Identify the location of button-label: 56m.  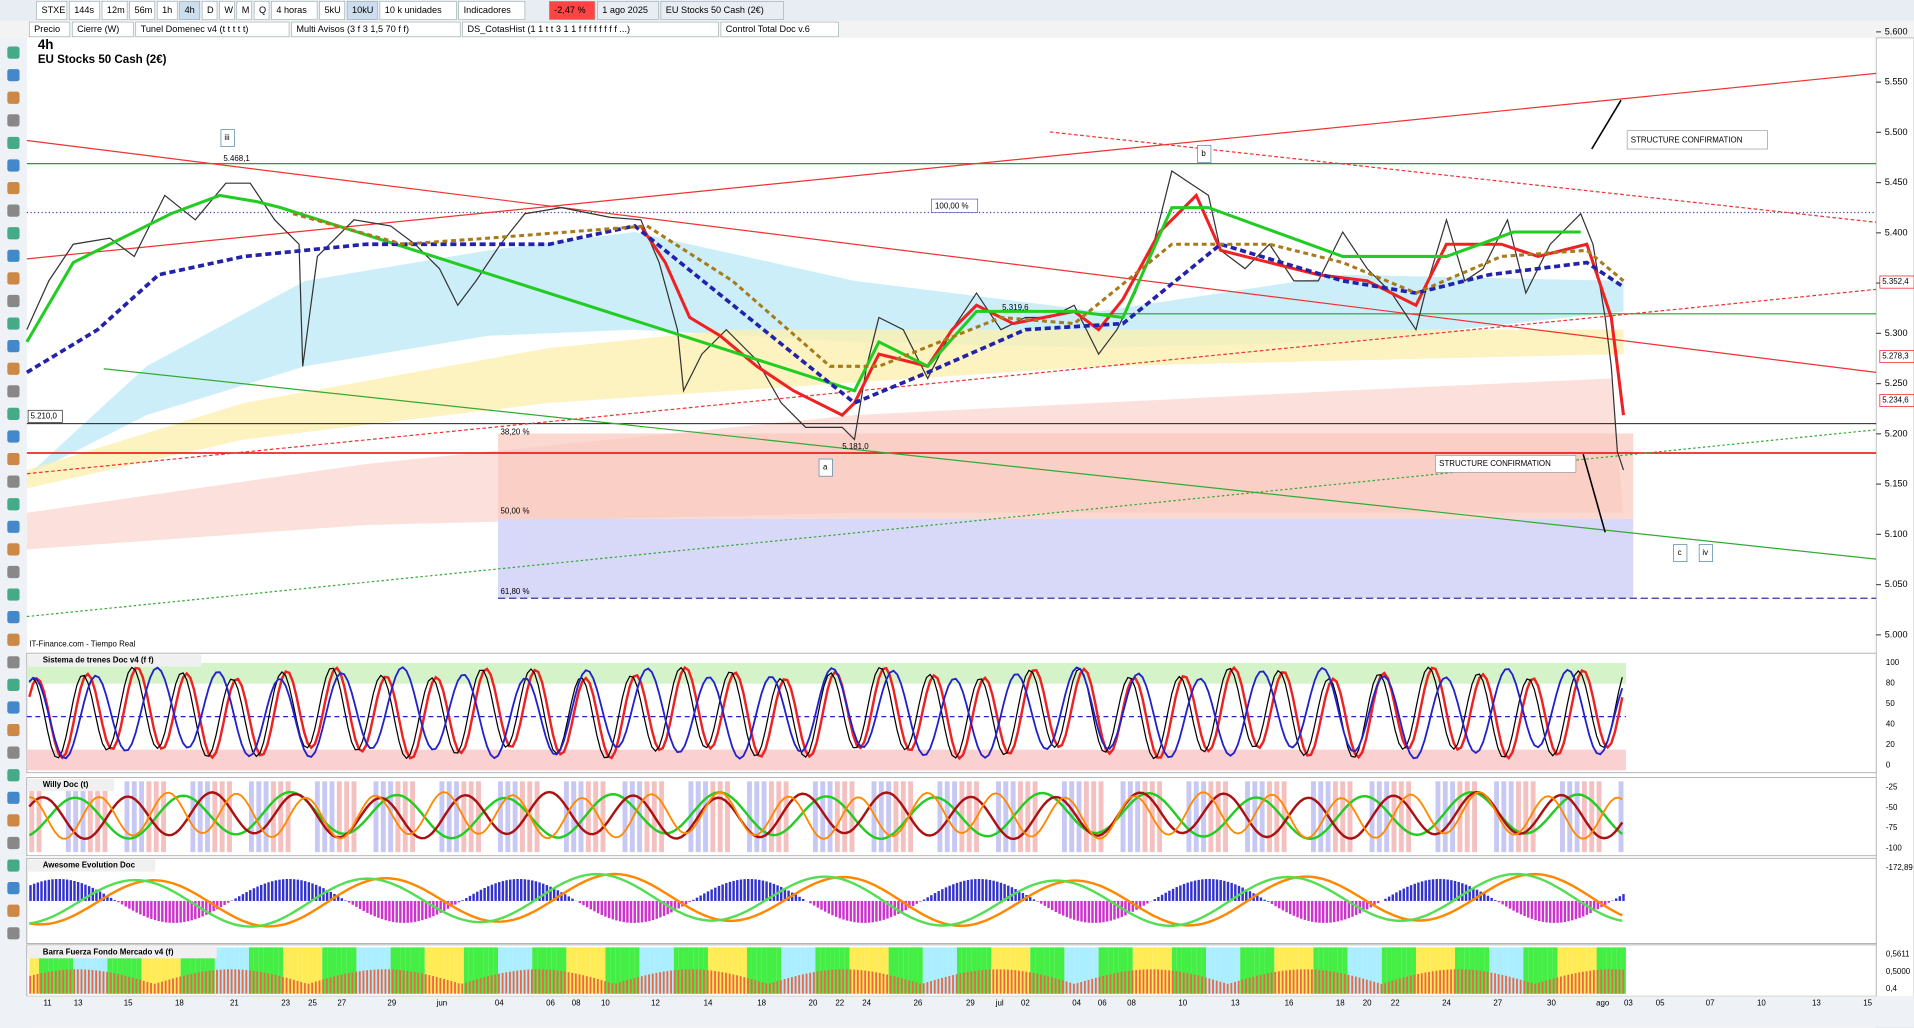
(144, 10).